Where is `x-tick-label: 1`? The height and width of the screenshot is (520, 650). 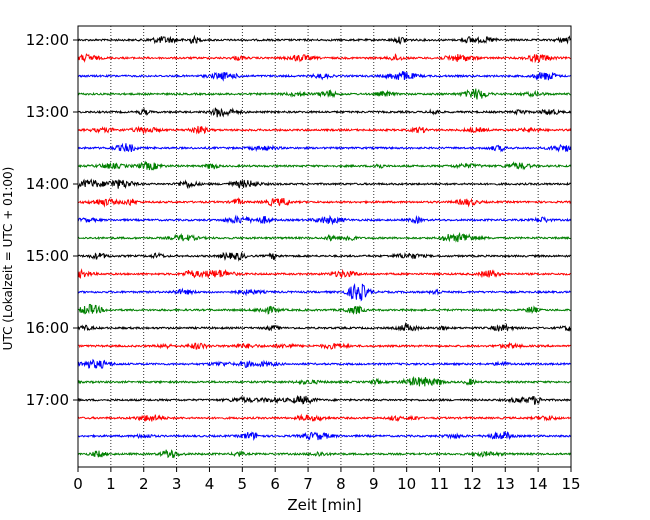 x-tick-label: 1 is located at coordinates (111, 484).